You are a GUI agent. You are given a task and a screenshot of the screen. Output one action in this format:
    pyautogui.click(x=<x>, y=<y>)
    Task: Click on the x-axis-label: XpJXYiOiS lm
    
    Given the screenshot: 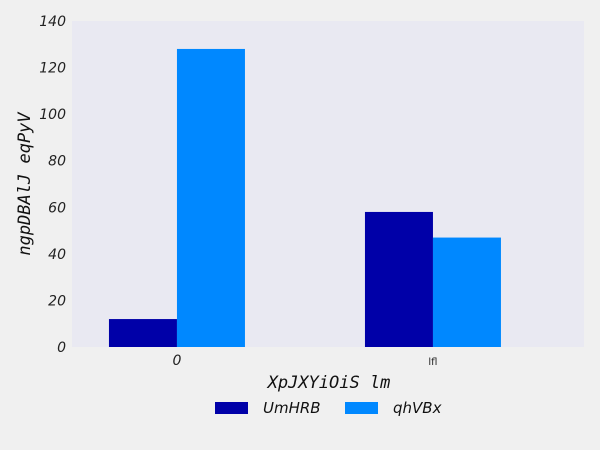 What is the action you would take?
    pyautogui.click(x=328, y=383)
    